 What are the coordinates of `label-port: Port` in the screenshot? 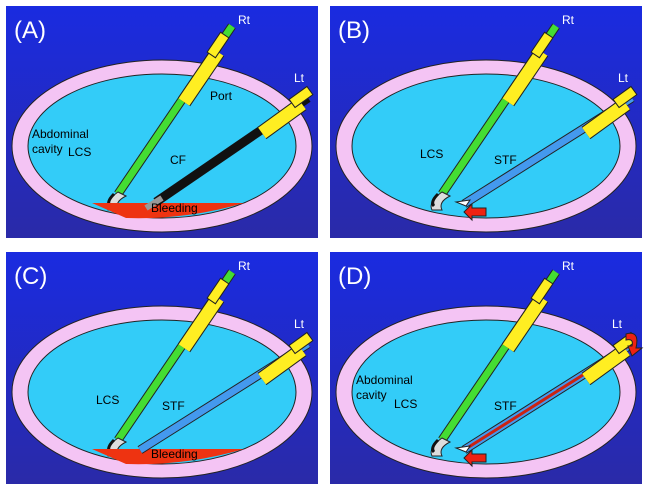 It's located at (221, 96).